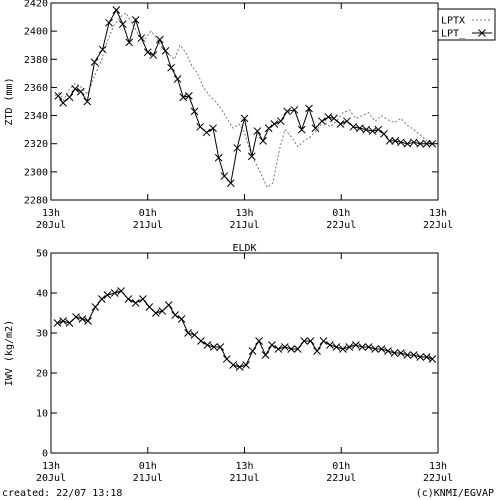 This screenshot has height=500, width=500. I want to click on x-tick-label-date: 20Jul, so click(51, 478).